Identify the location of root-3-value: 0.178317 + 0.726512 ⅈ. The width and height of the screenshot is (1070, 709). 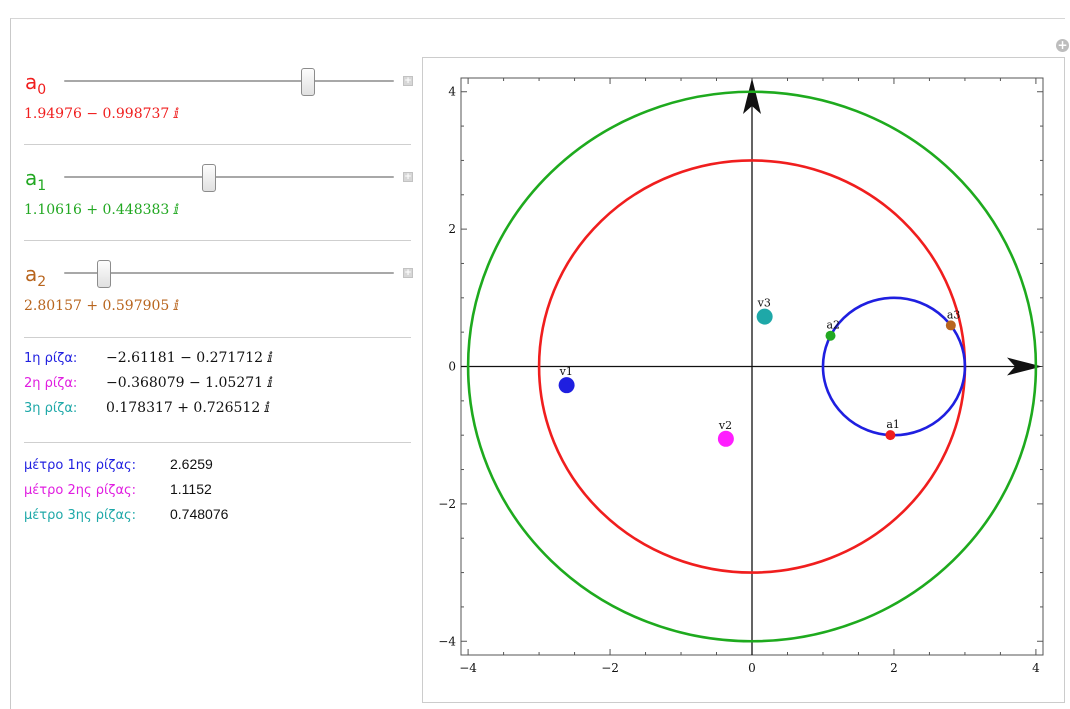
(188, 408).